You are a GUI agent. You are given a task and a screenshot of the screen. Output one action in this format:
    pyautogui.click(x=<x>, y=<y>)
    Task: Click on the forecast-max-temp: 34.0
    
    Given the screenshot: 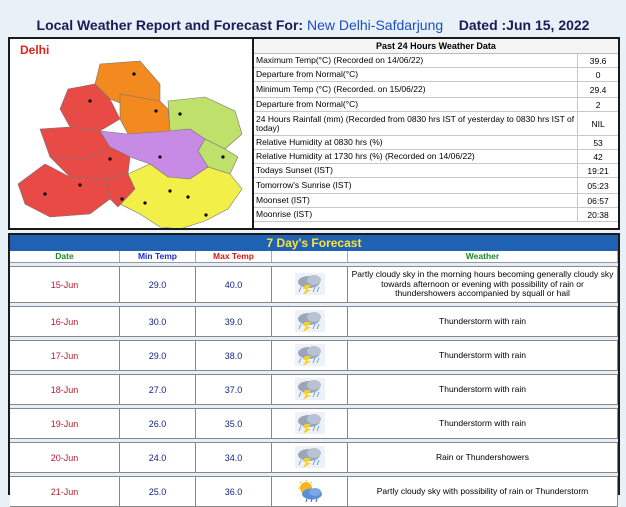 What is the action you would take?
    pyautogui.click(x=234, y=457)
    